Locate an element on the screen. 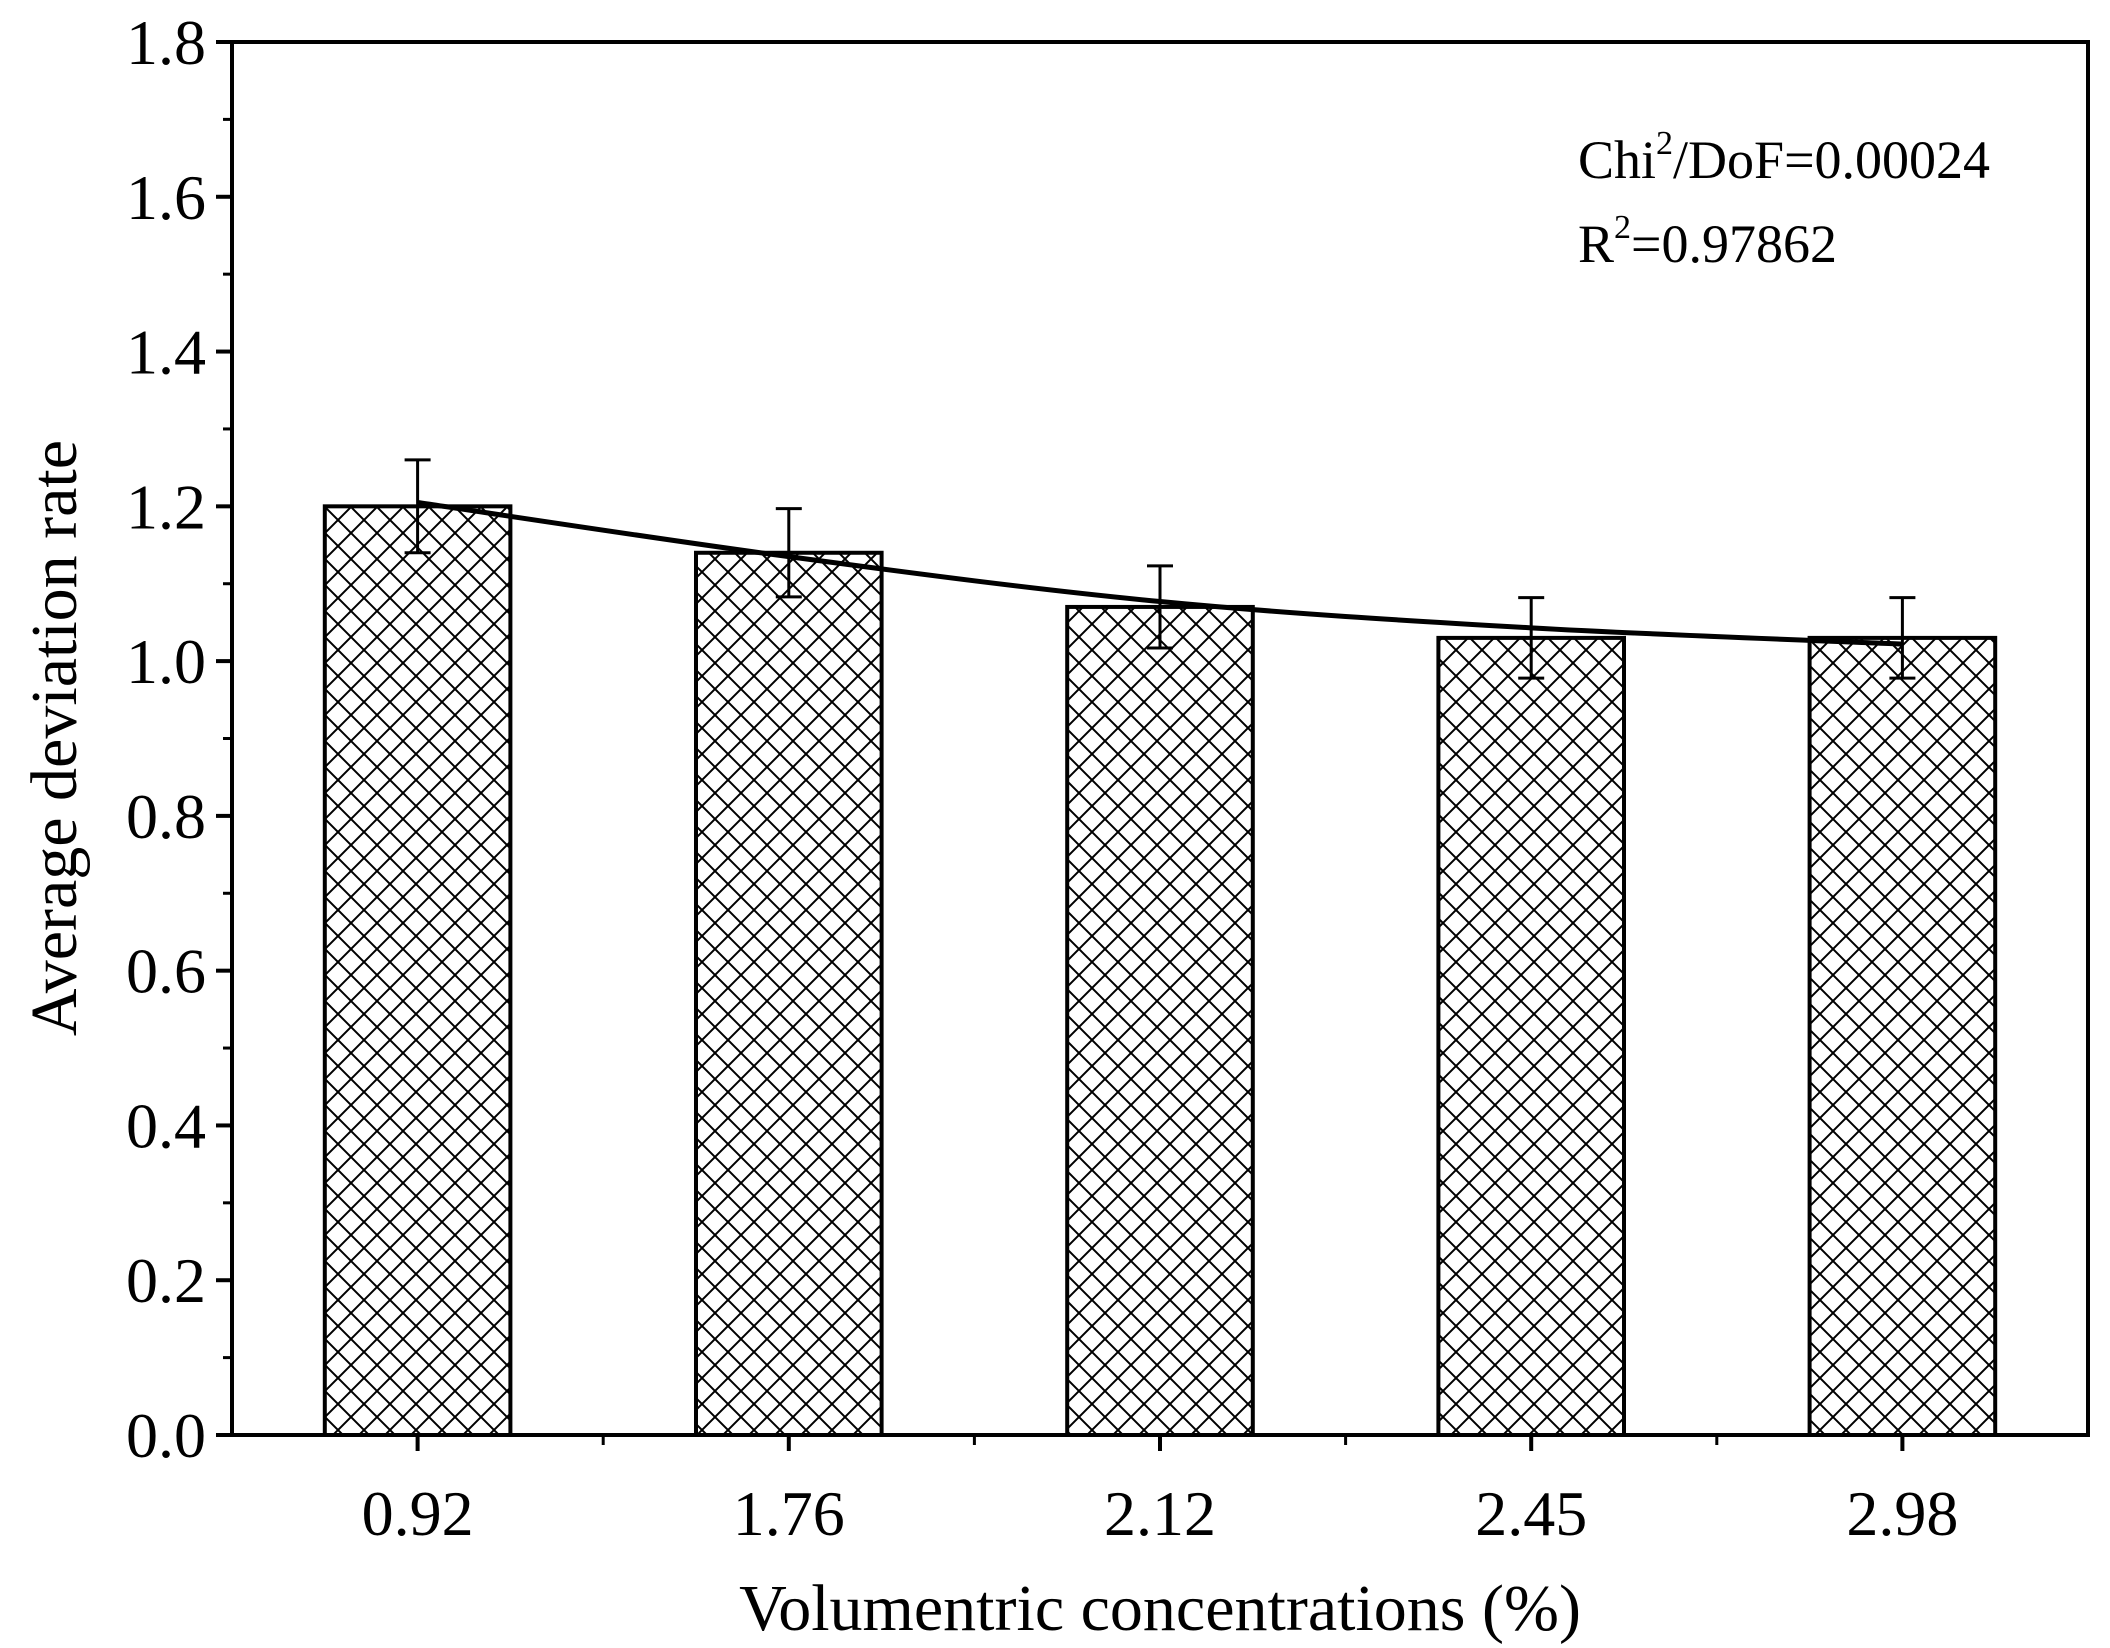 Image resolution: width=2110 pixels, height=1648 pixels. bar-2.12 is located at coordinates (1160, 1020).